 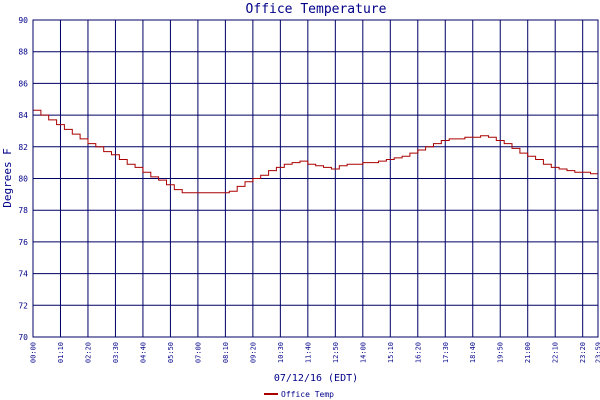 I want to click on x-tick-label: 00:00, so click(x=34, y=352).